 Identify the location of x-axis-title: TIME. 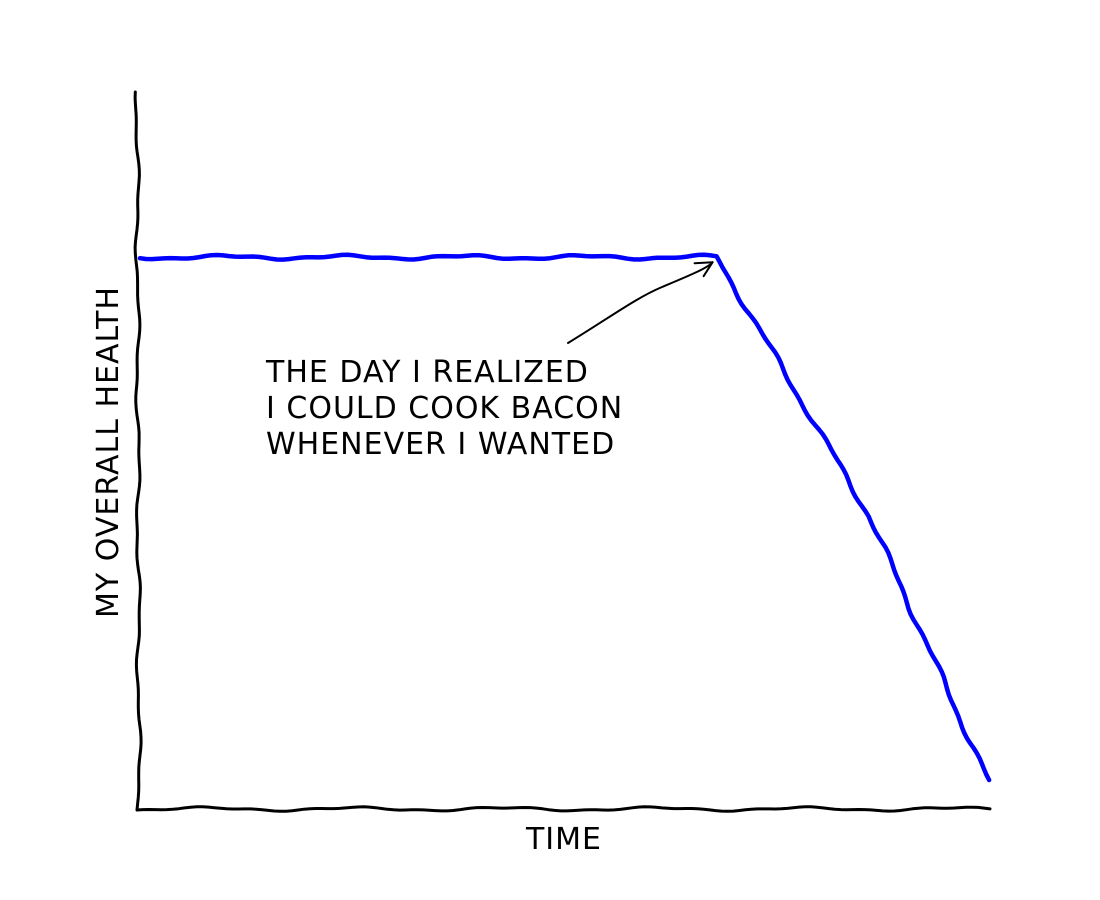
(563, 839).